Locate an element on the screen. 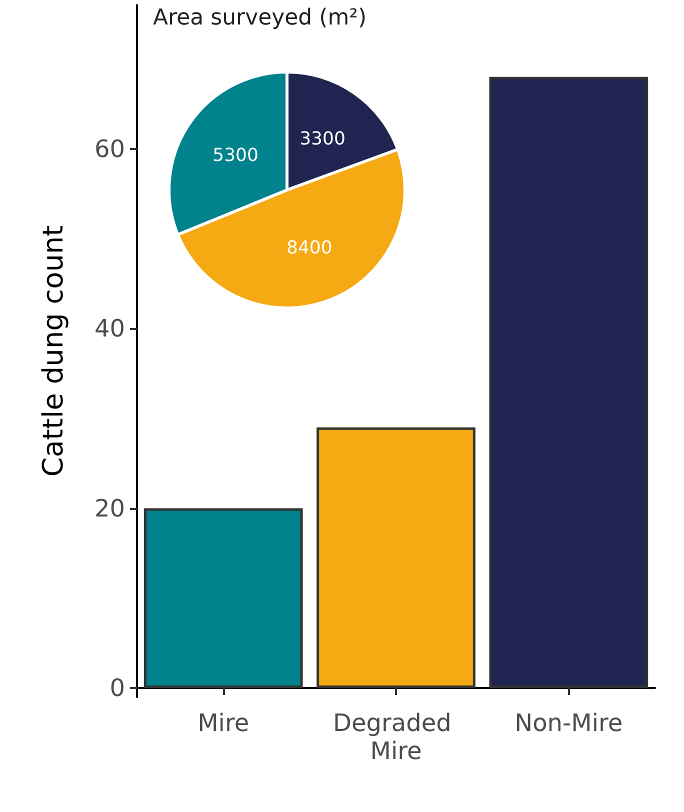  y-tick-label: 40 is located at coordinates (109, 328).